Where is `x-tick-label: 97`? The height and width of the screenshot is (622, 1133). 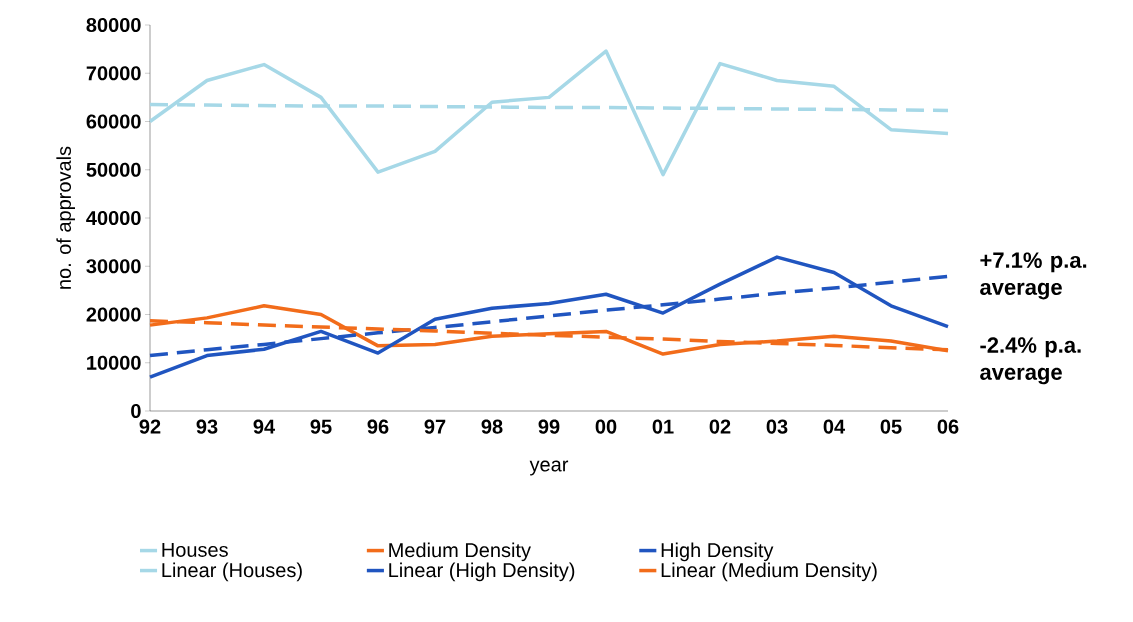 x-tick-label: 97 is located at coordinates (435, 426).